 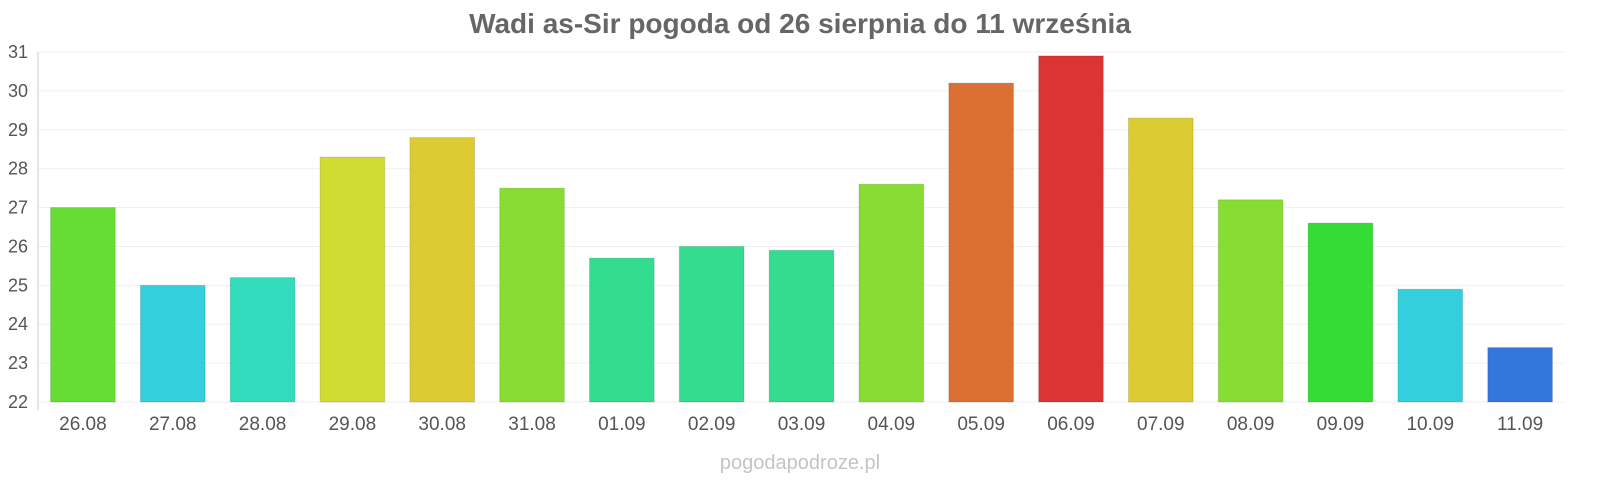 What do you see at coordinates (18, 130) in the screenshot?
I see `y-tick-label: 29` at bounding box center [18, 130].